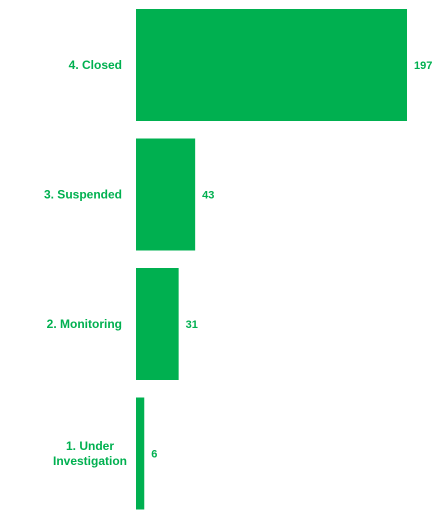 The width and height of the screenshot is (441, 527). I want to click on value-label: 6, so click(154, 455).